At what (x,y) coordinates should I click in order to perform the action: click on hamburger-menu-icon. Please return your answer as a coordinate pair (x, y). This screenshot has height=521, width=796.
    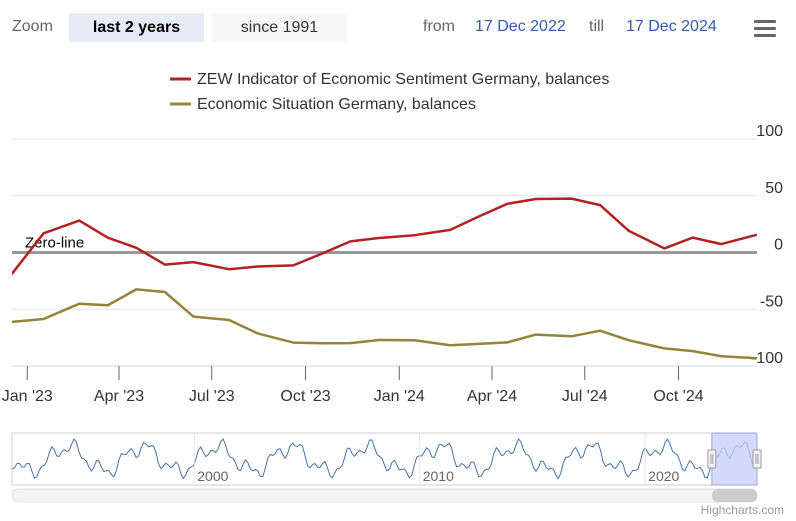
    Looking at the image, I should click on (765, 32).